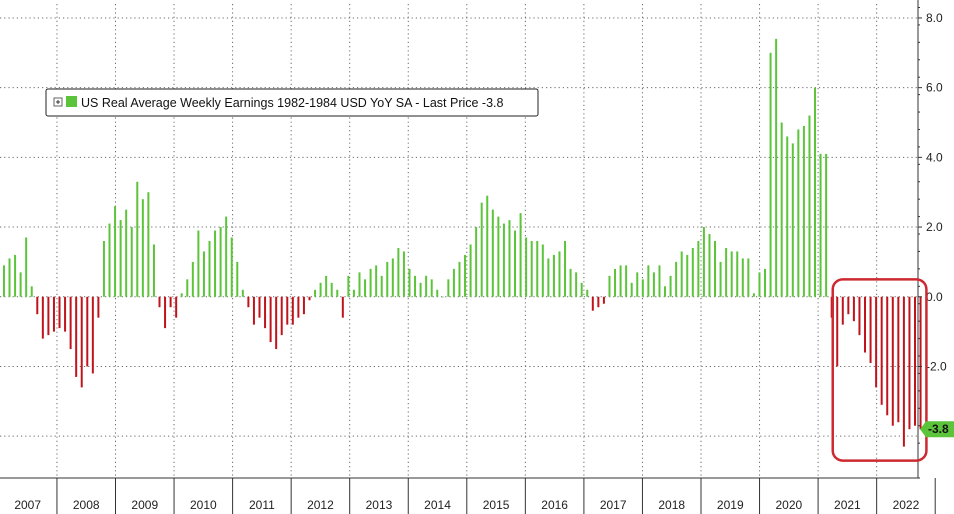 Image resolution: width=954 pixels, height=514 pixels. What do you see at coordinates (613, 505) in the screenshot?
I see `x-tick-label: 2017` at bounding box center [613, 505].